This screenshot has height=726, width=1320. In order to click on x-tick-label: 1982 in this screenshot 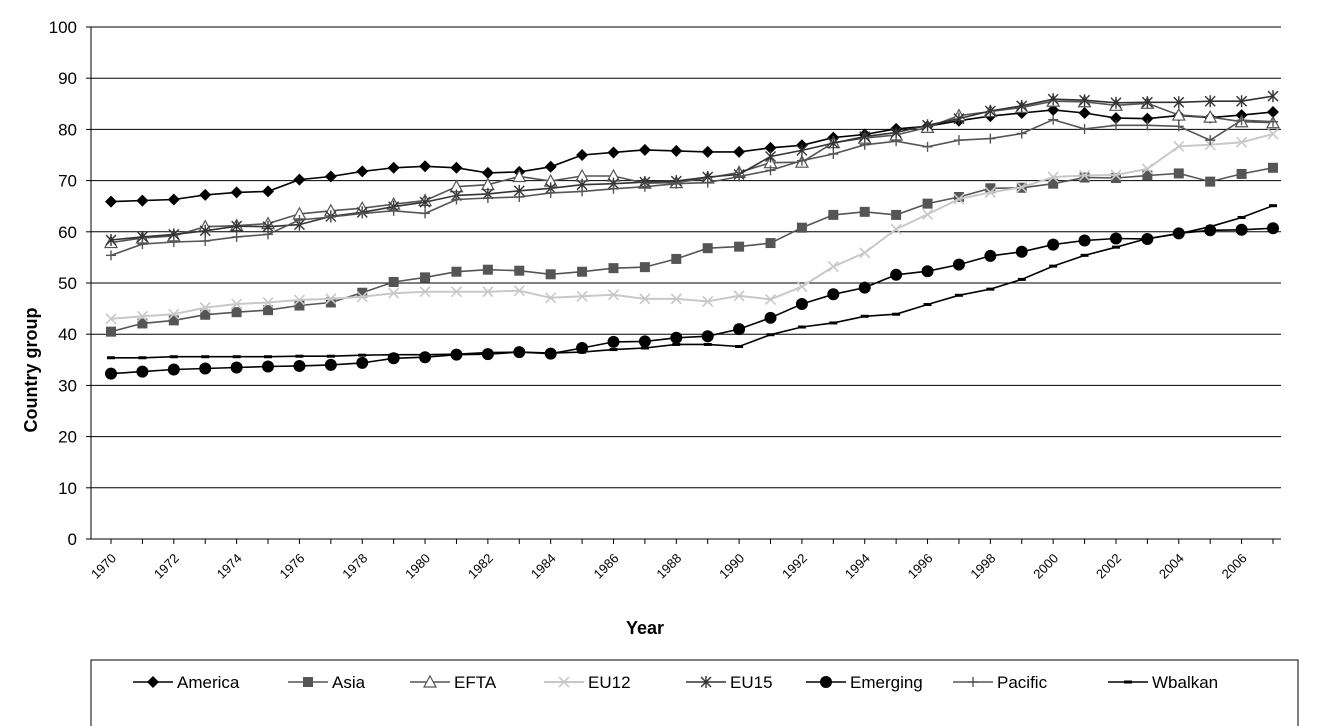, I will do `click(480, 566)`.